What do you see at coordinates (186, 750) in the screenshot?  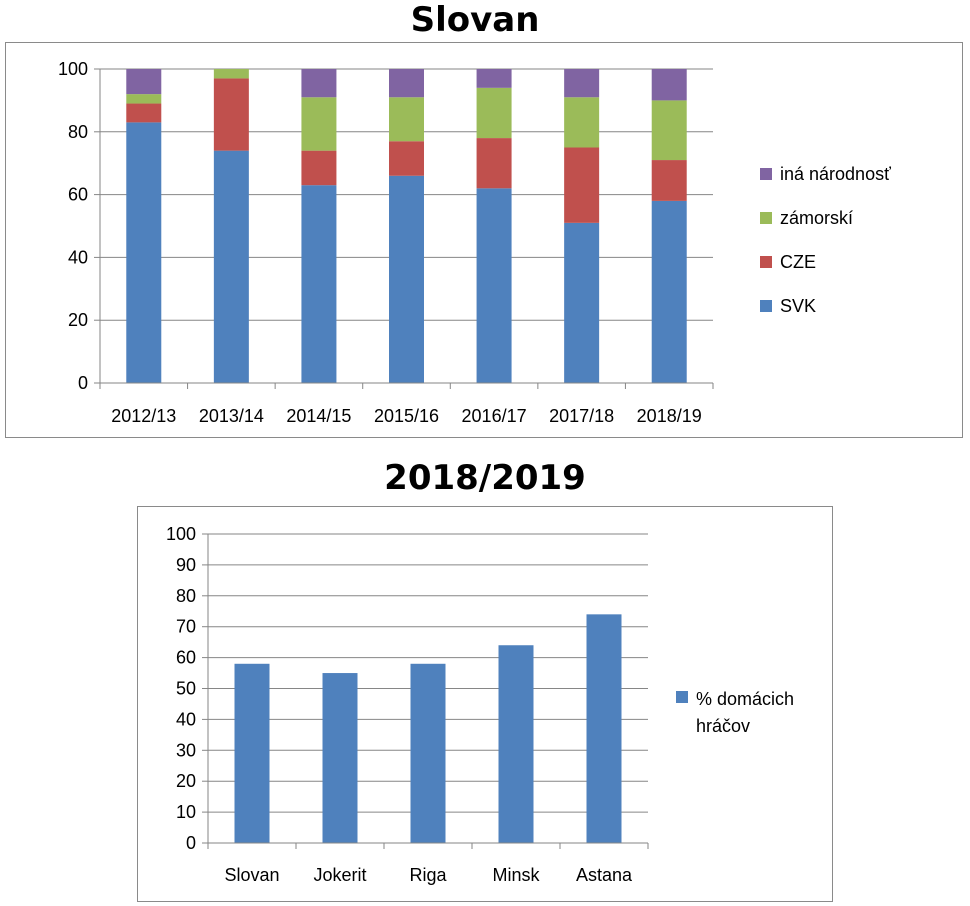 I see `y-tick-label: 30` at bounding box center [186, 750].